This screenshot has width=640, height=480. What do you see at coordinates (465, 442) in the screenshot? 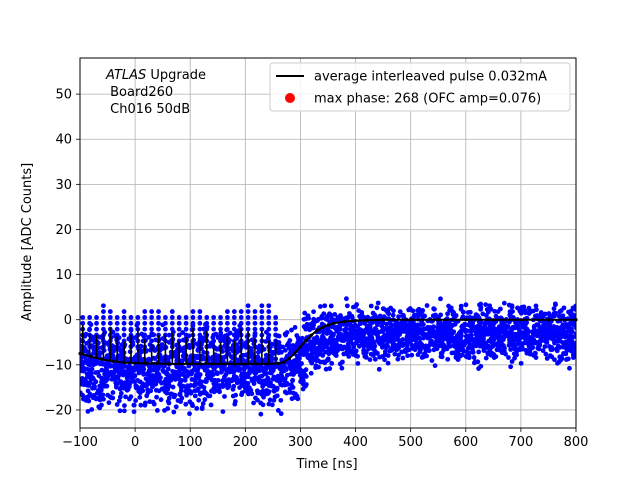
I see `x-tick-label: 600` at bounding box center [465, 442].